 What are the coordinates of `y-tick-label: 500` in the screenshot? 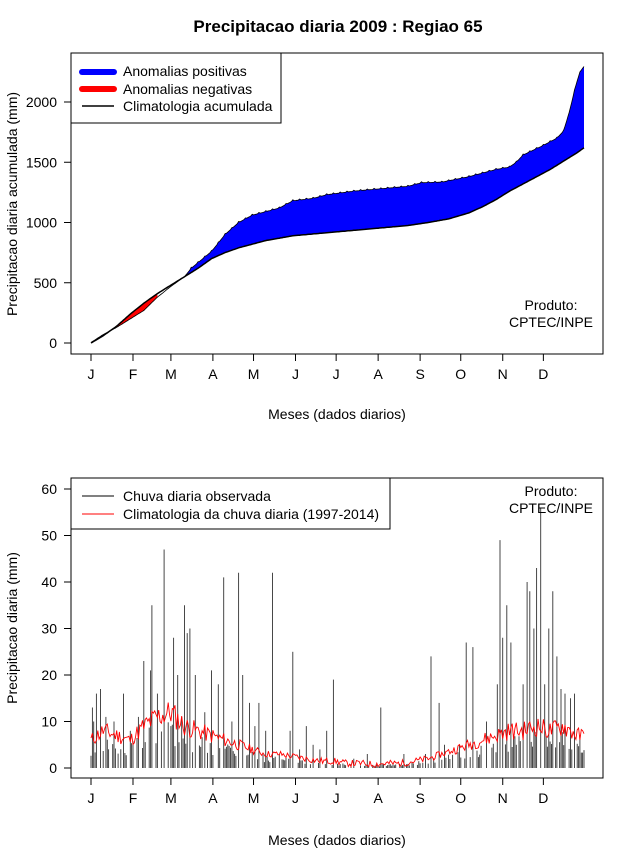 It's located at (46, 283).